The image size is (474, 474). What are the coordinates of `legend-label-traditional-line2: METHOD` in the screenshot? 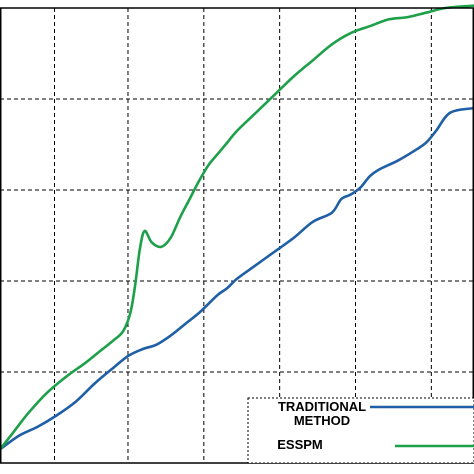 It's located at (322, 420).